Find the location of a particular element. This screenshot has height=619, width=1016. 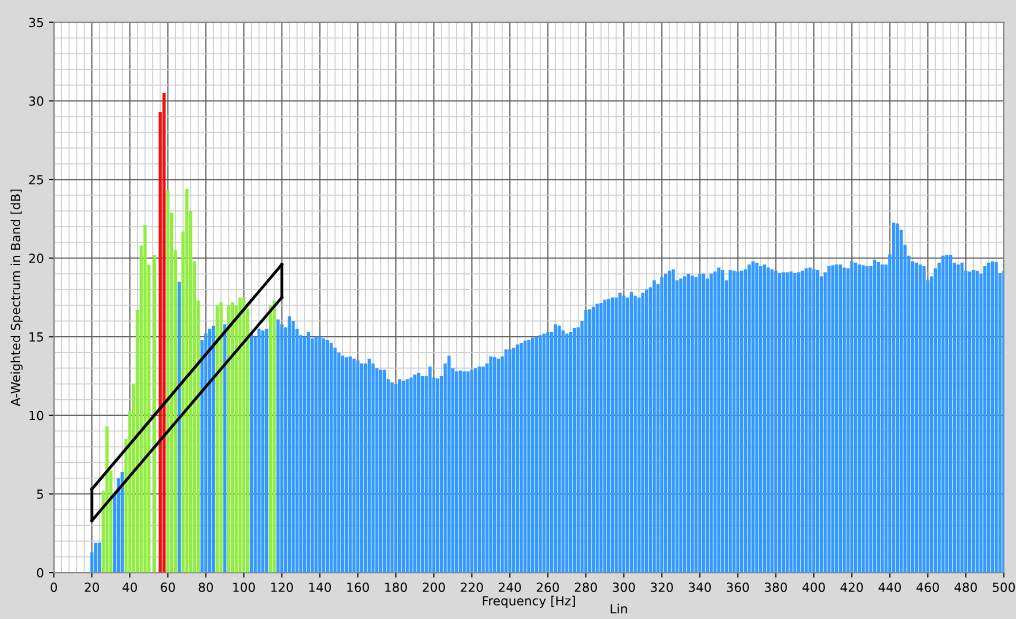

x-tick-label: 200 is located at coordinates (433, 587).